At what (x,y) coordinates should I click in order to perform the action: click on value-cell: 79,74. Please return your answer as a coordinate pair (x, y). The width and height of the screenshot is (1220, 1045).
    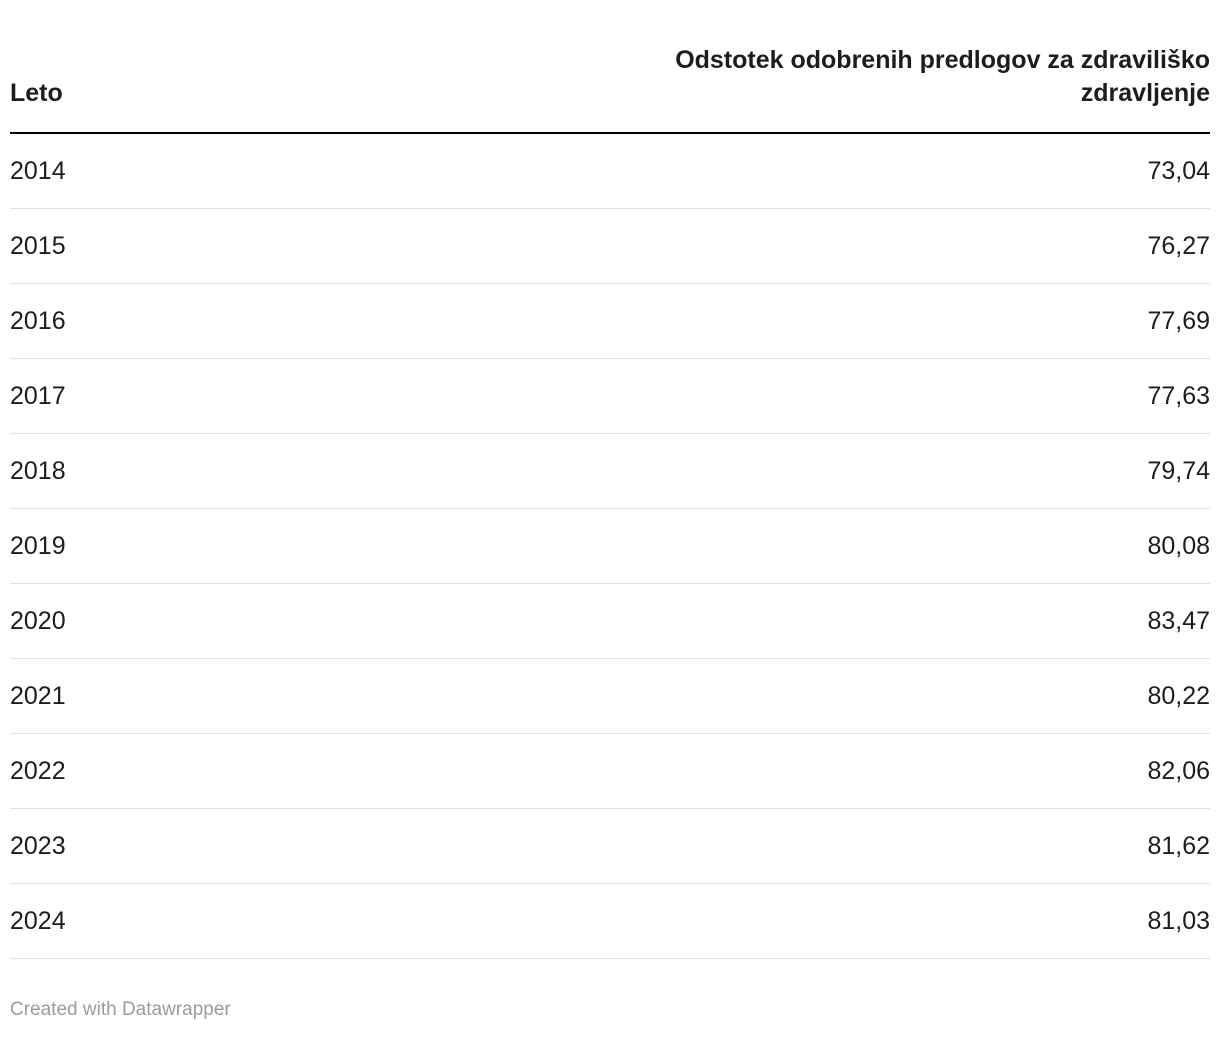
    Looking at the image, I should click on (886, 471).